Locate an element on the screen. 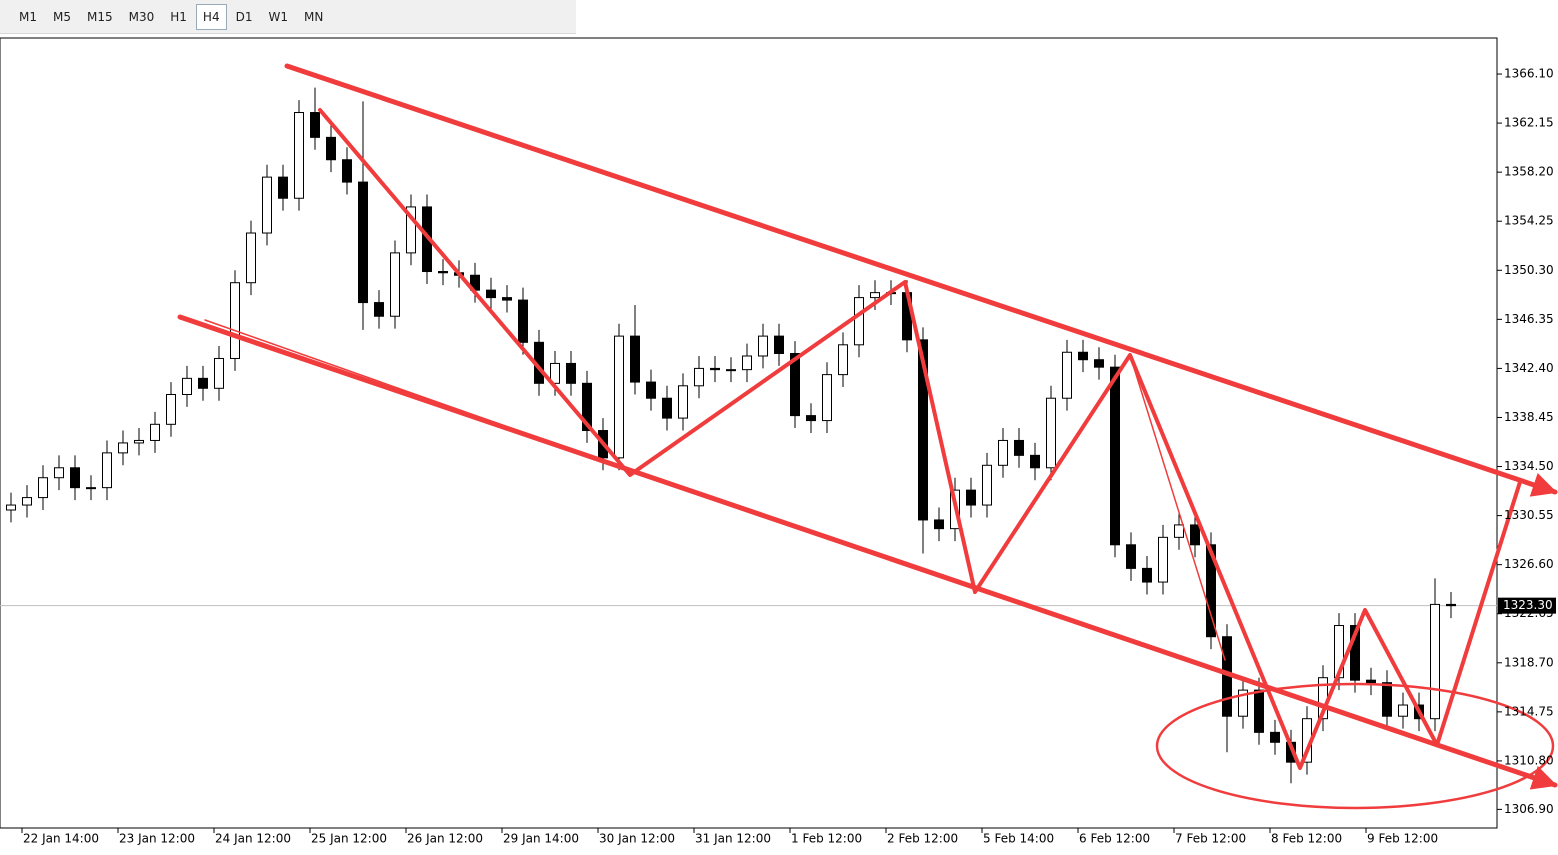  y-tick-label: 1342.40 is located at coordinates (1529, 368).